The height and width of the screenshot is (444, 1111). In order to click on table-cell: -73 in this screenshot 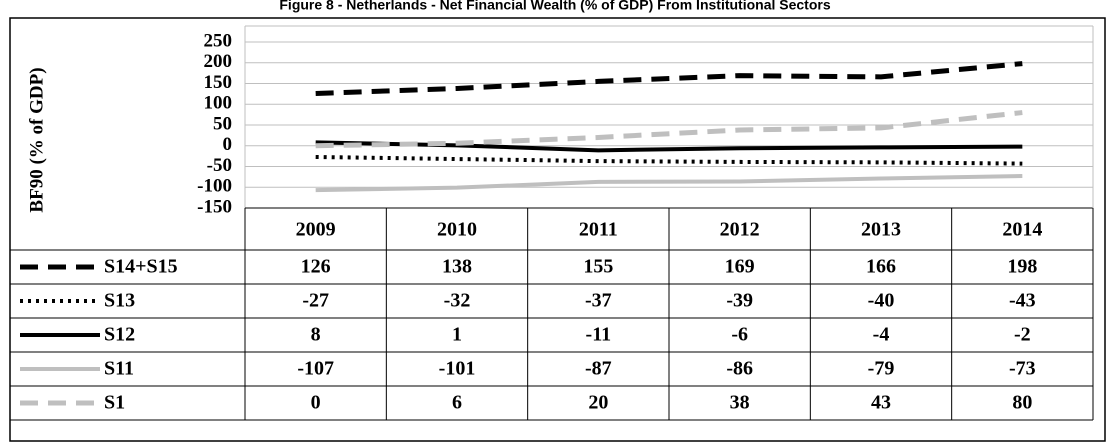, I will do `click(1022, 369)`.